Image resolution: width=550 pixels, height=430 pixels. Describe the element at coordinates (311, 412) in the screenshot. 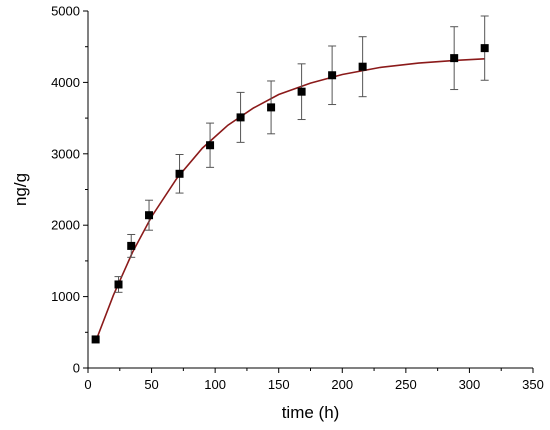

I see `x-axis-title: time (h)` at that location.